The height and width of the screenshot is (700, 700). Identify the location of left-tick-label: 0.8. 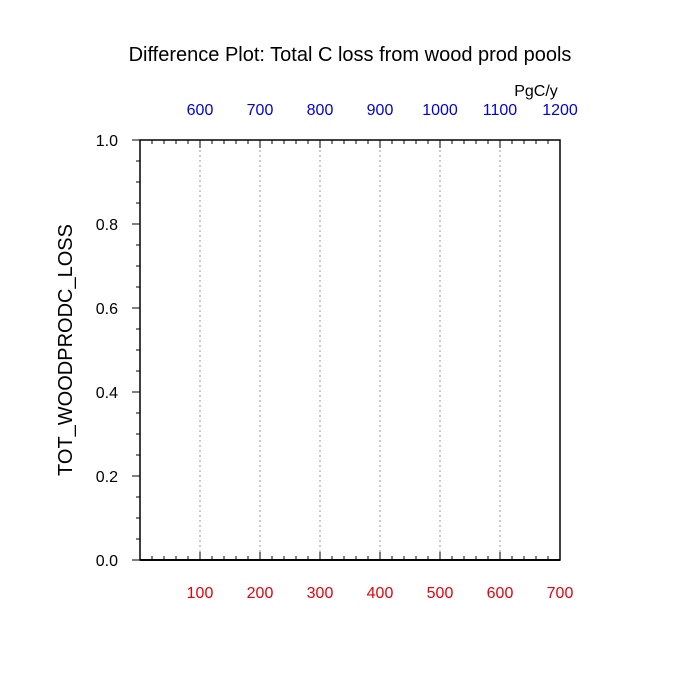
(107, 225).